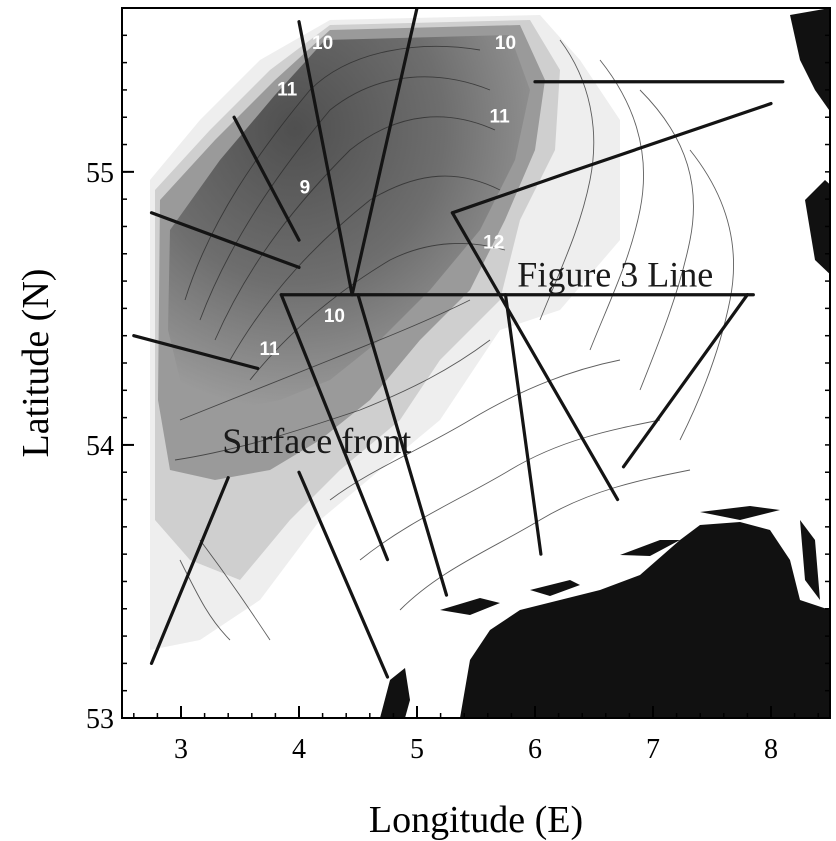 The height and width of the screenshot is (841, 836). I want to click on x-axis-title: Longitude (E), so click(476, 820).